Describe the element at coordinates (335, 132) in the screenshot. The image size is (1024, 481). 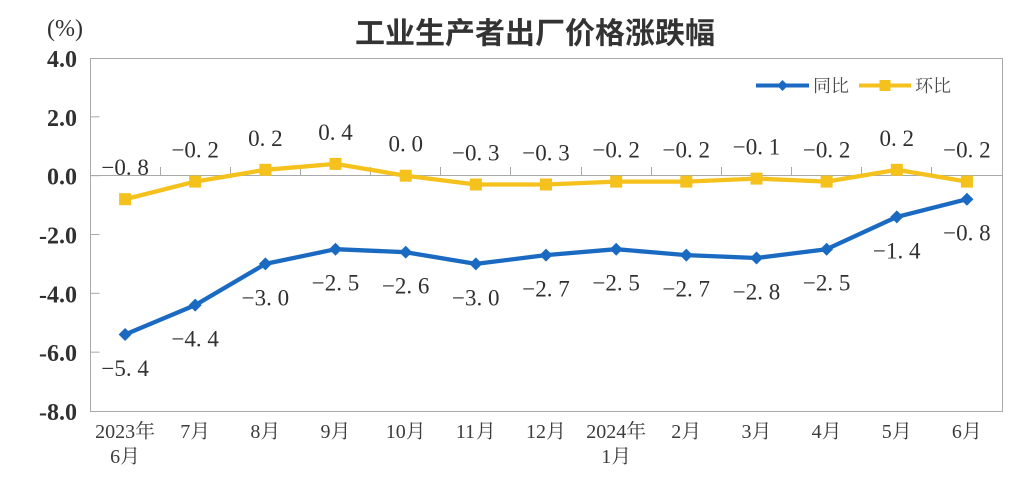
I see `svg-text: 0. 4` at that location.